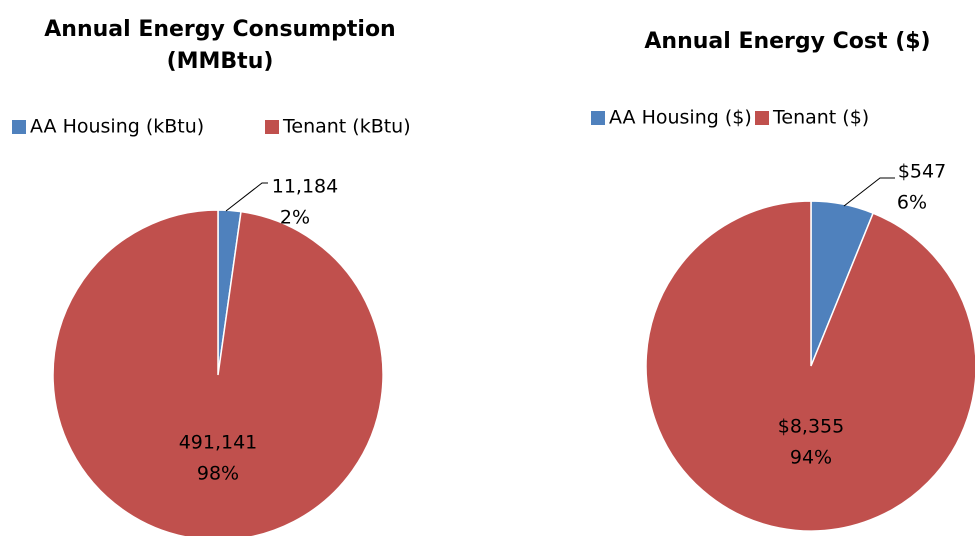 Image resolution: width=975 pixels, height=536 pixels. What do you see at coordinates (811, 427) in the screenshot?
I see `data-label: $8,355` at bounding box center [811, 427].